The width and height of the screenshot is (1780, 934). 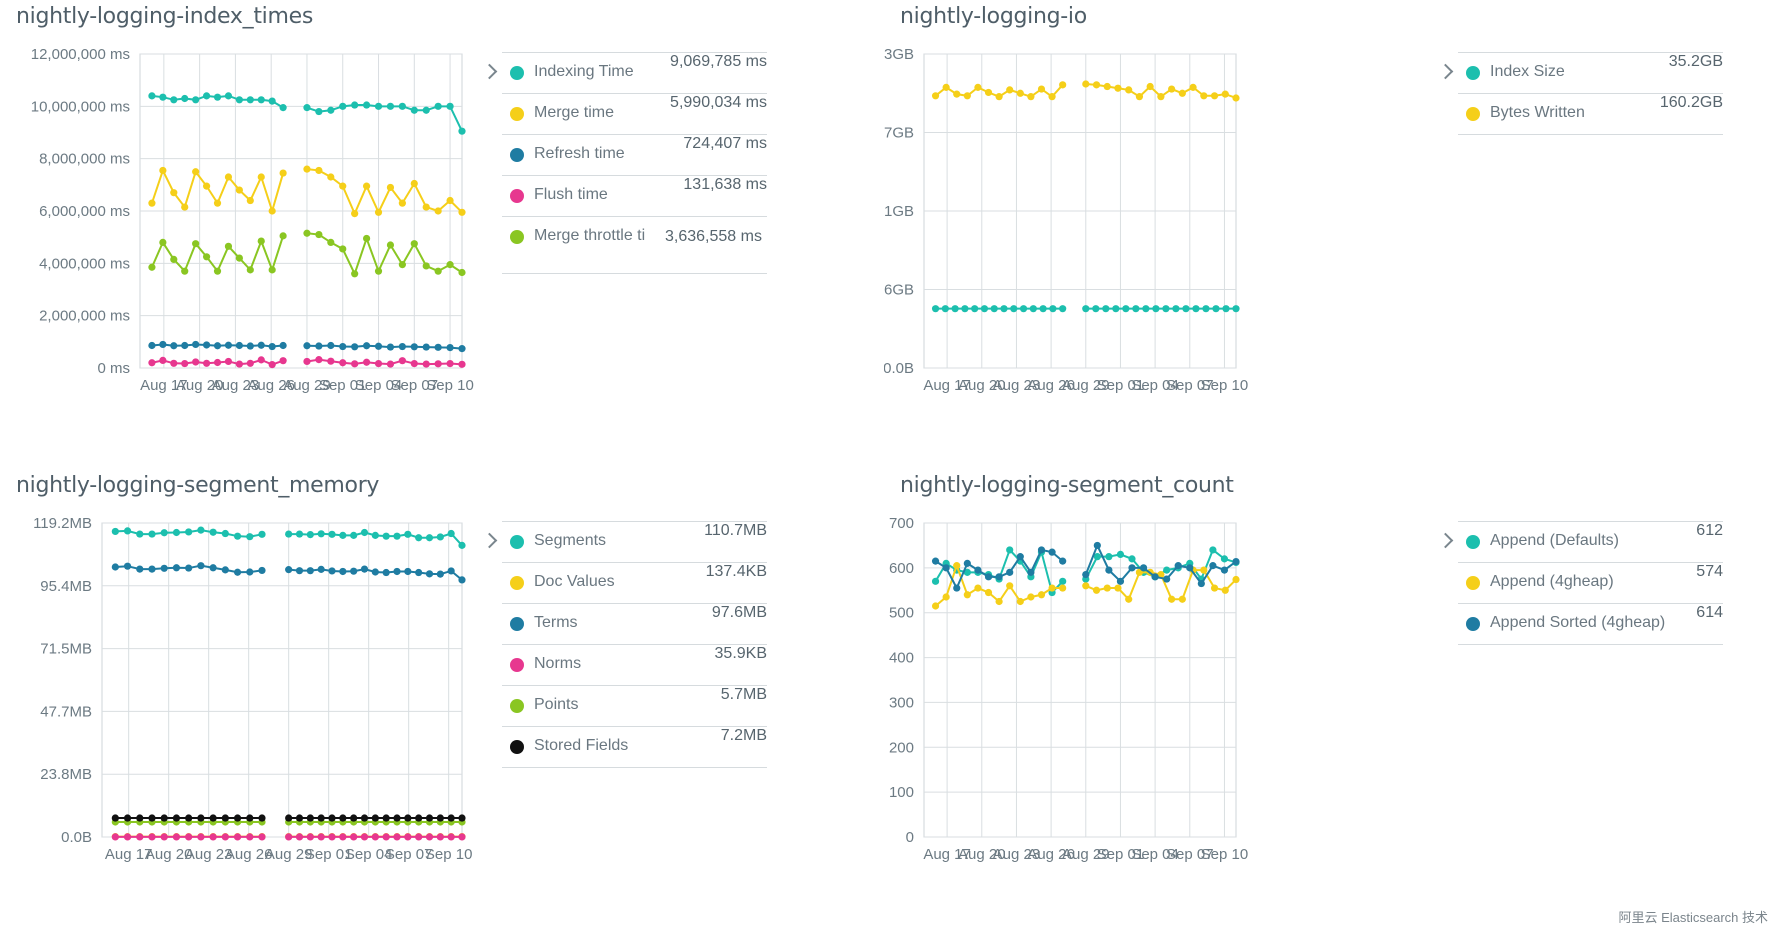 I want to click on chevron-right-icon, so click(x=1445, y=540).